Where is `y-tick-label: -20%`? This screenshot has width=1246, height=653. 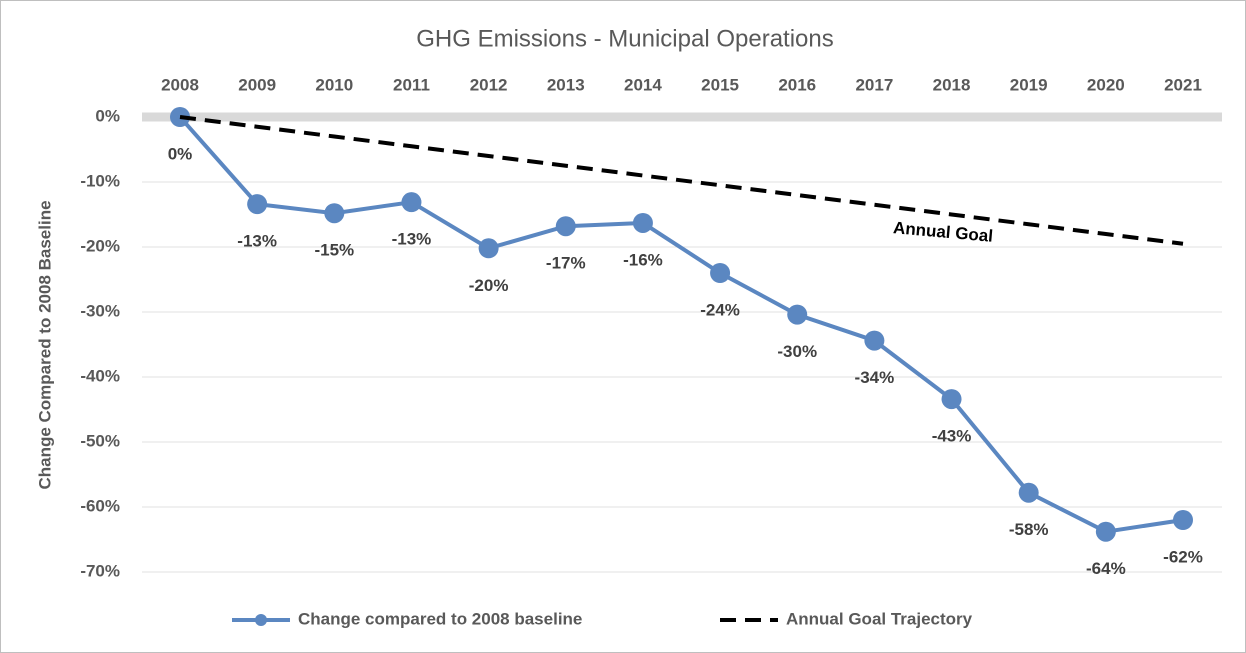
y-tick-label: -20% is located at coordinates (100, 245).